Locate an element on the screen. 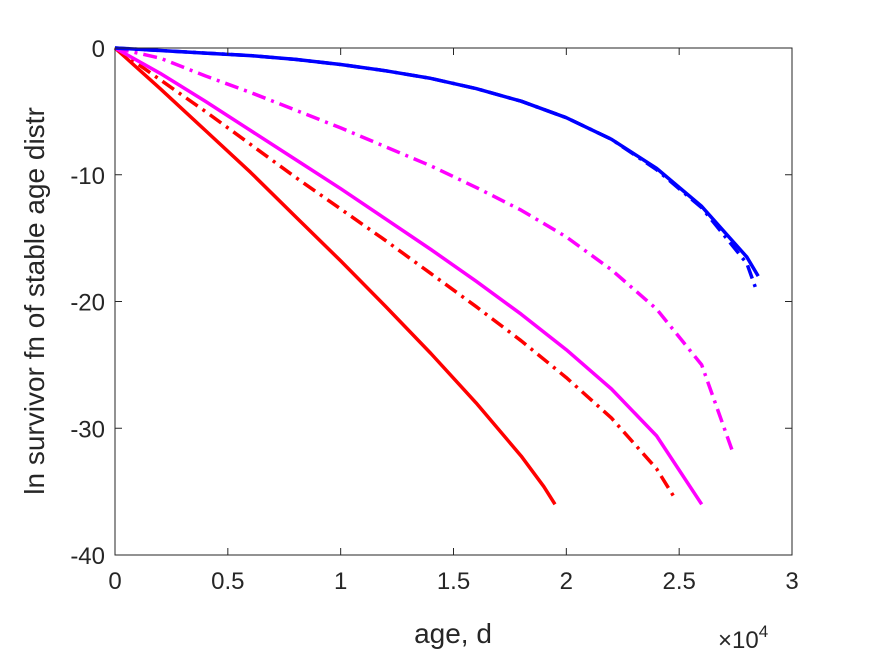 Image resolution: width=875 pixels, height=656 pixels. x-tick-label: 0 is located at coordinates (114, 581).